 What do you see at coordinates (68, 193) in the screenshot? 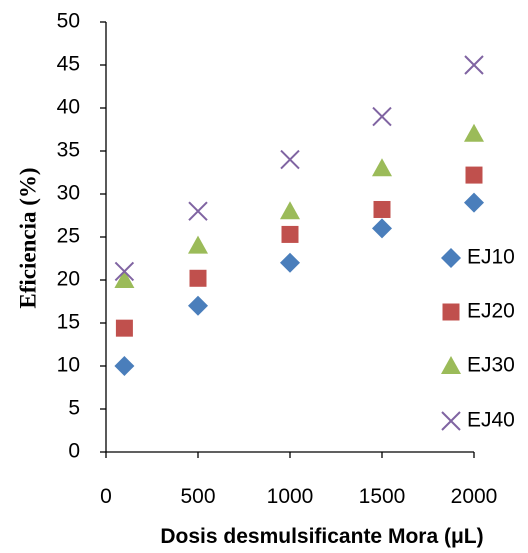
I see `y-tick-label: 30` at bounding box center [68, 193].